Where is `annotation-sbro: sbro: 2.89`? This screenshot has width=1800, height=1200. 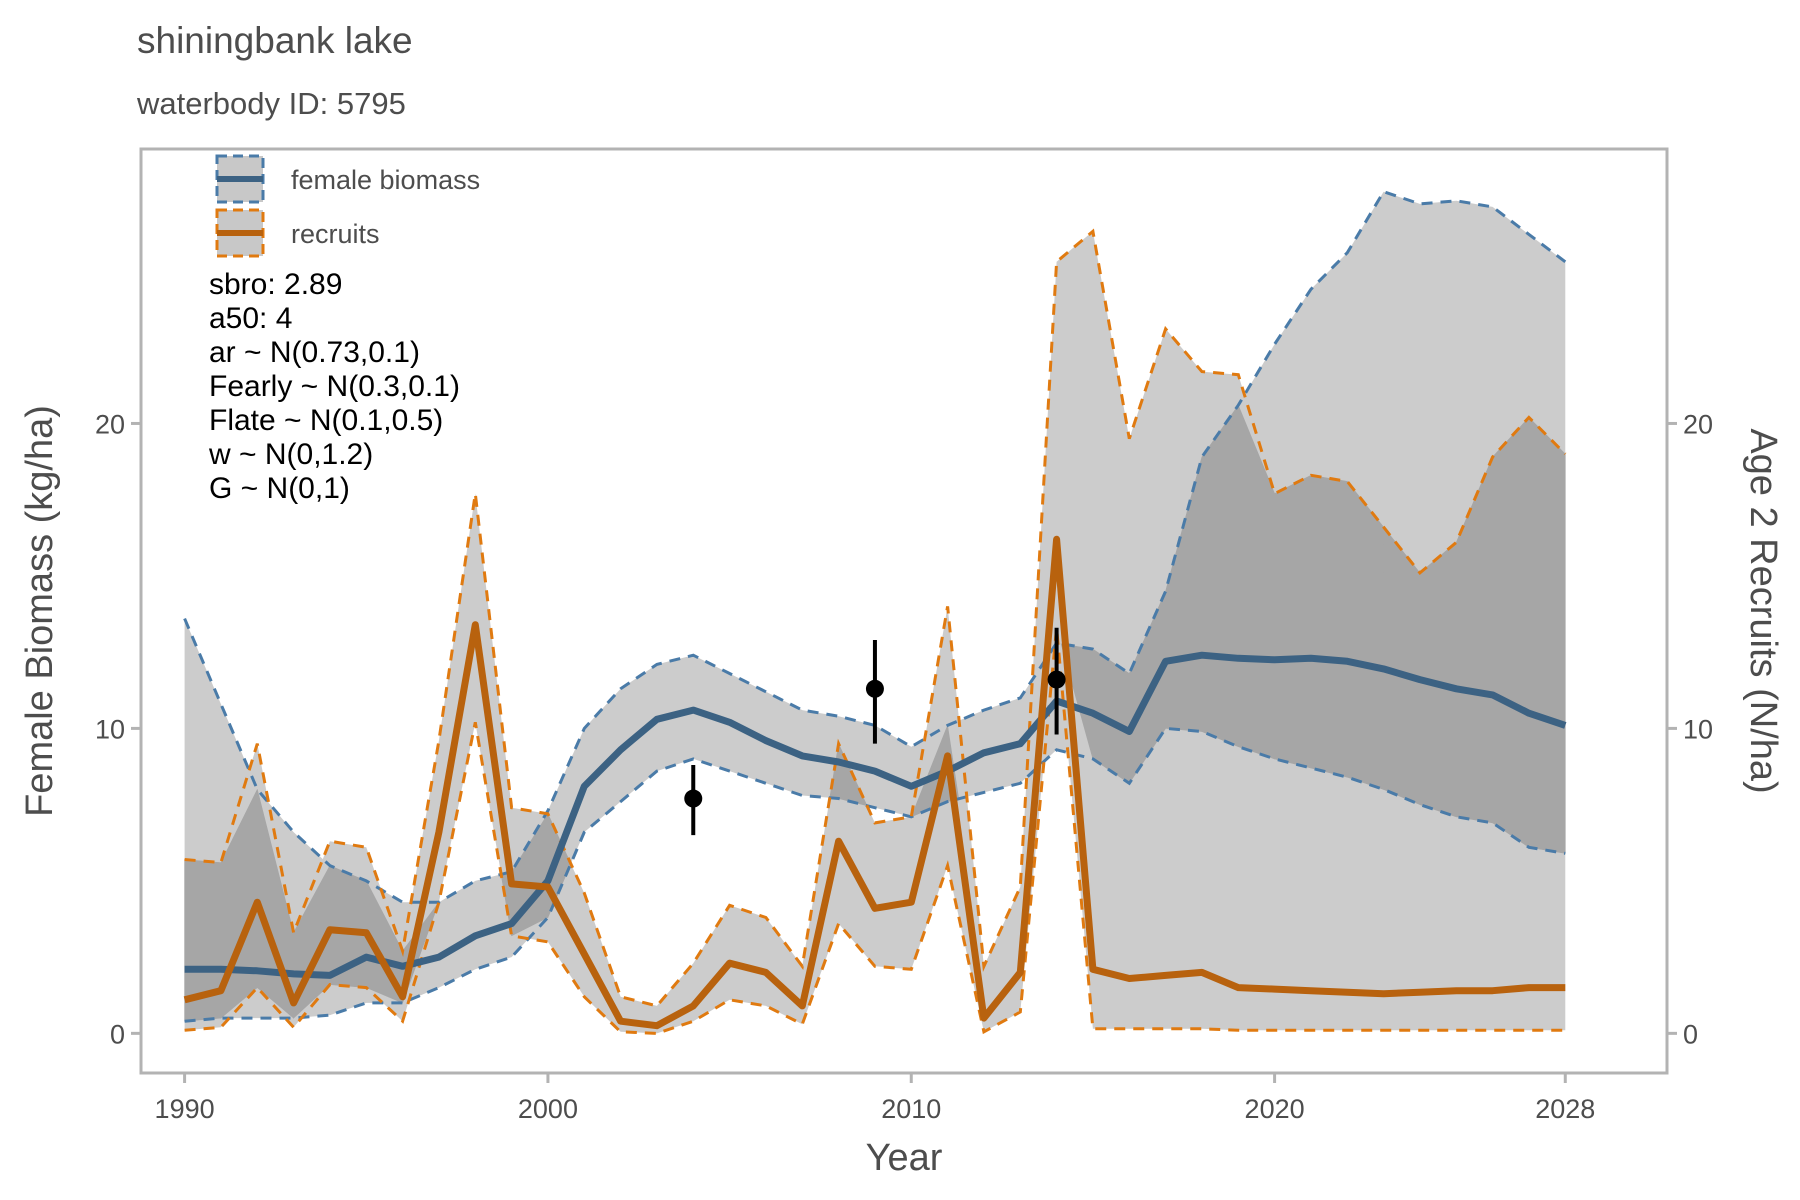 annotation-sbro: sbro: 2.89 is located at coordinates (275, 284).